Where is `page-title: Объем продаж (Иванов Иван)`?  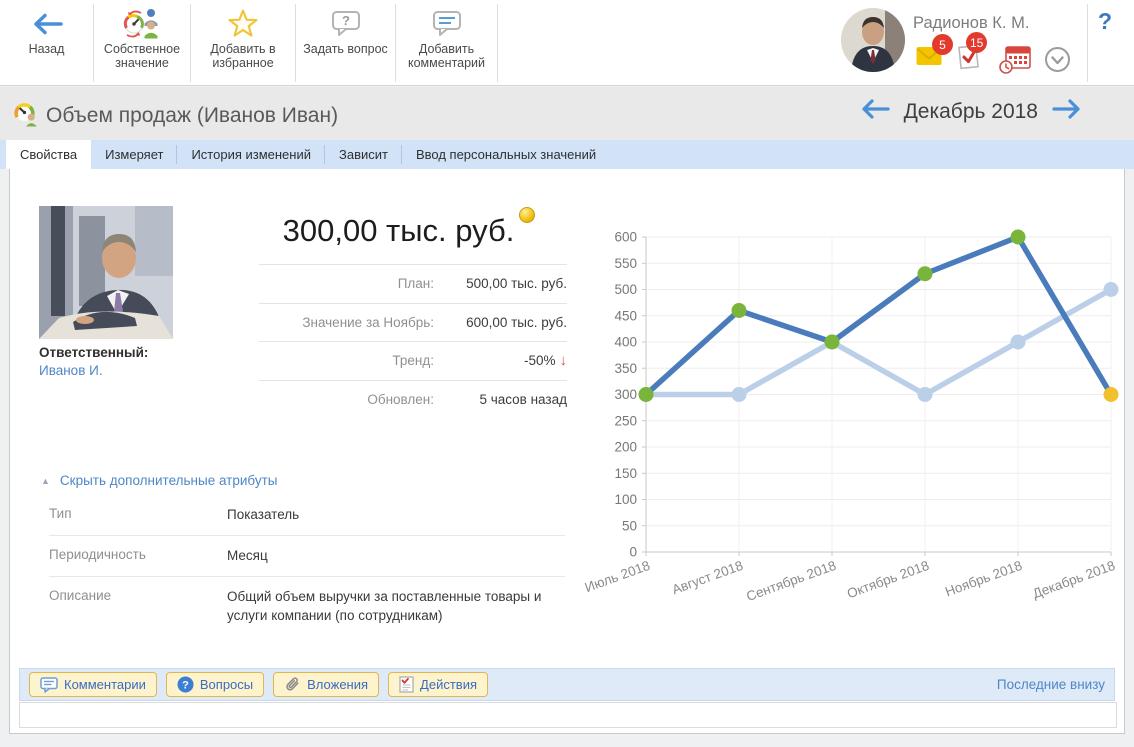 page-title: Объем продаж (Иванов Иван) is located at coordinates (192, 115).